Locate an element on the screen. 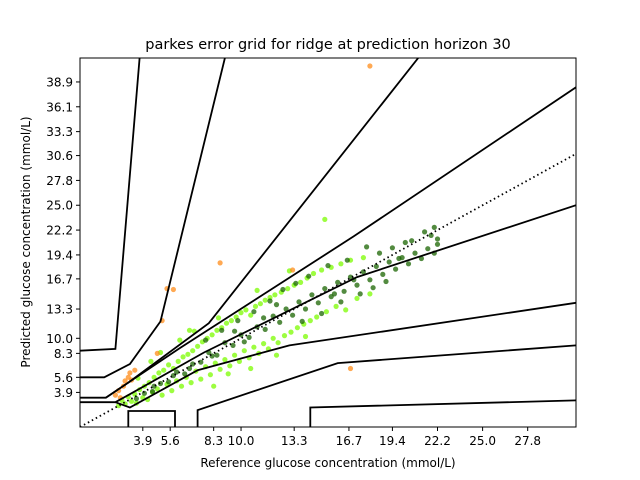 This screenshot has width=640, height=480. y-tick-label: 36.1 is located at coordinates (59, 107).